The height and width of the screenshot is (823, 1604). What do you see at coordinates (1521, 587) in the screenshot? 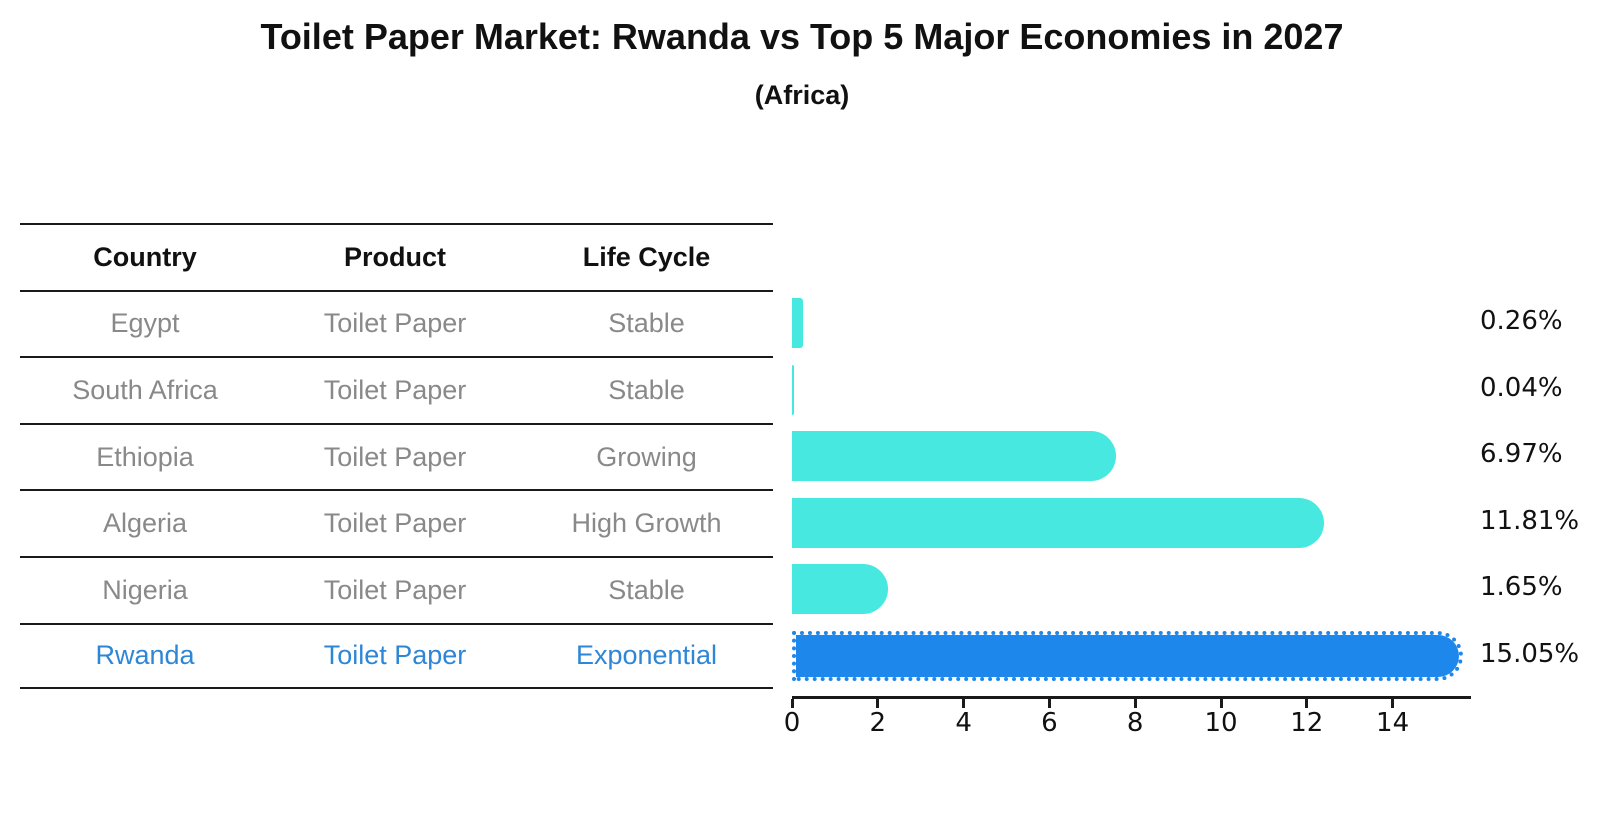
I see `value-label-nigeria: 1.65%` at bounding box center [1521, 587].